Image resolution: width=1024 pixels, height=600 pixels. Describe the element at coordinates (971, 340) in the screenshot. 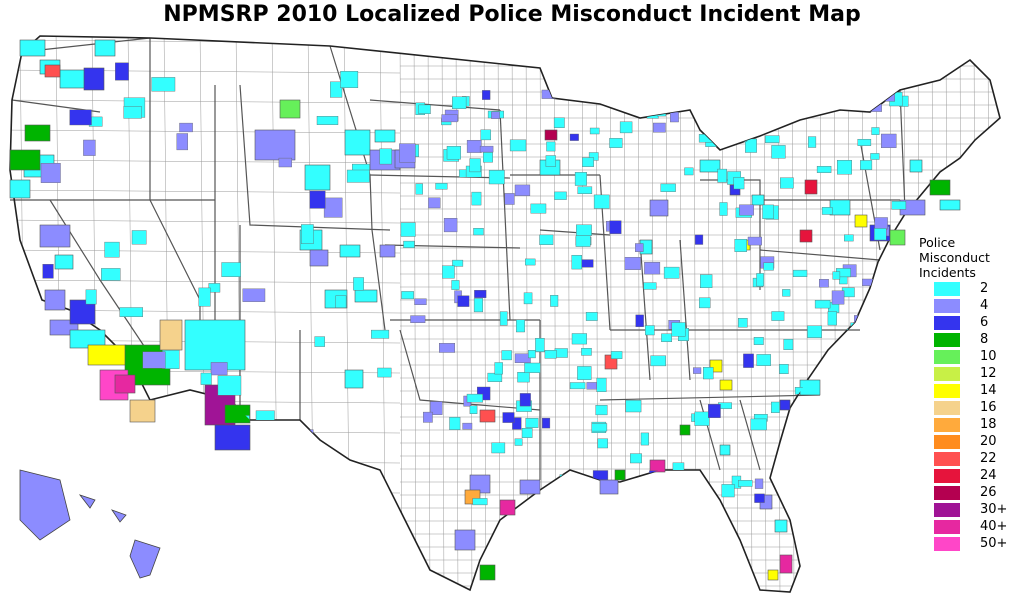

I see `legend-item: 8` at that location.